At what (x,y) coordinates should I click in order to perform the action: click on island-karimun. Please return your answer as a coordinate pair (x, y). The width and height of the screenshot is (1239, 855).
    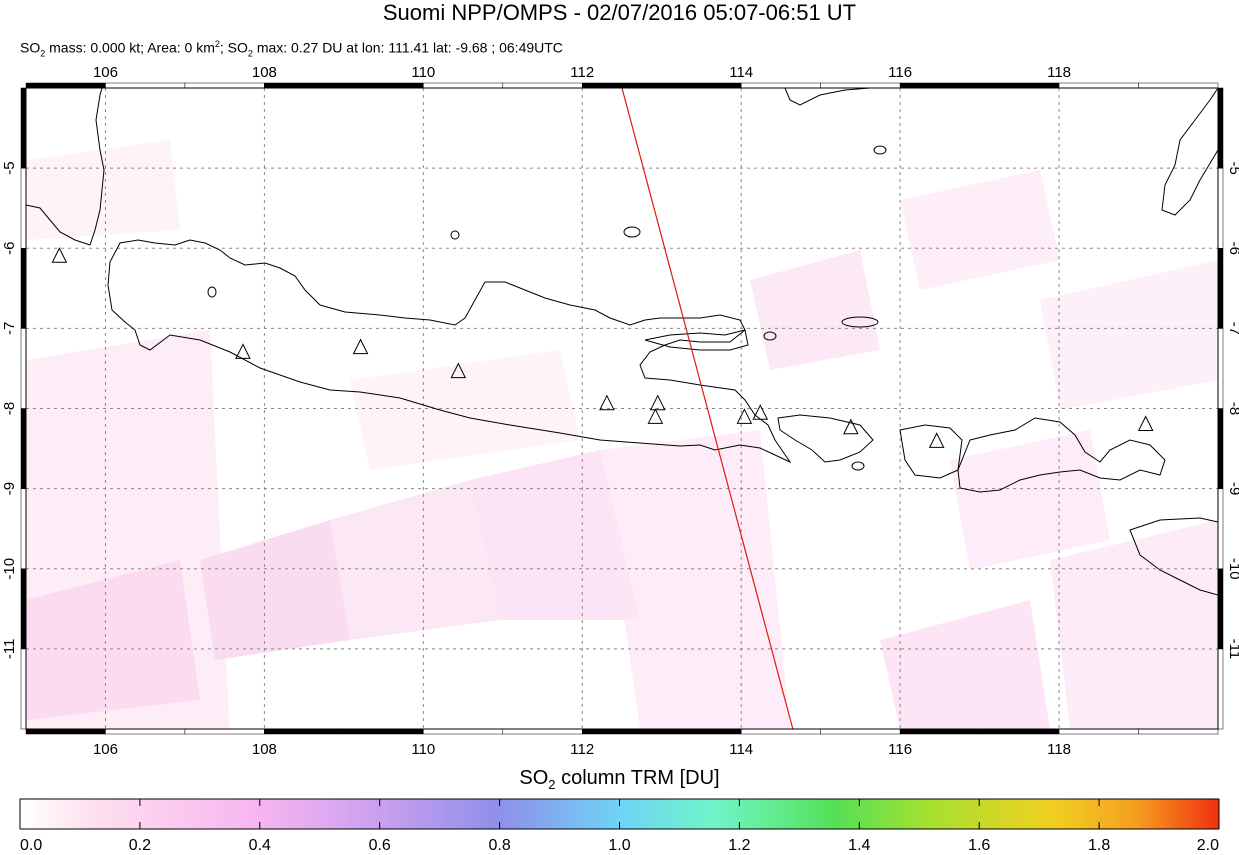
    Looking at the image, I should click on (455, 235).